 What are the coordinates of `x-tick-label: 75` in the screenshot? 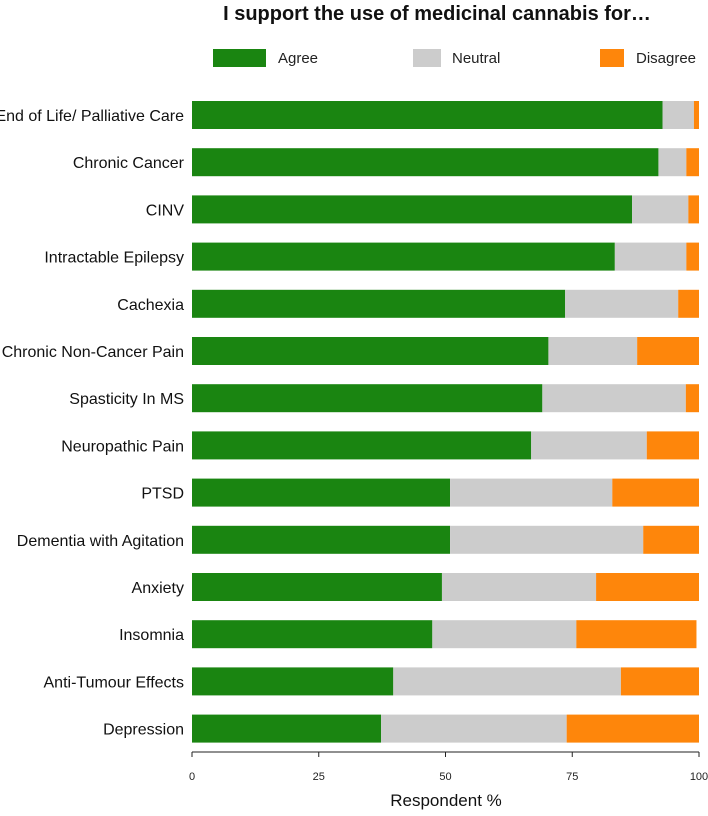 It's located at (572, 777).